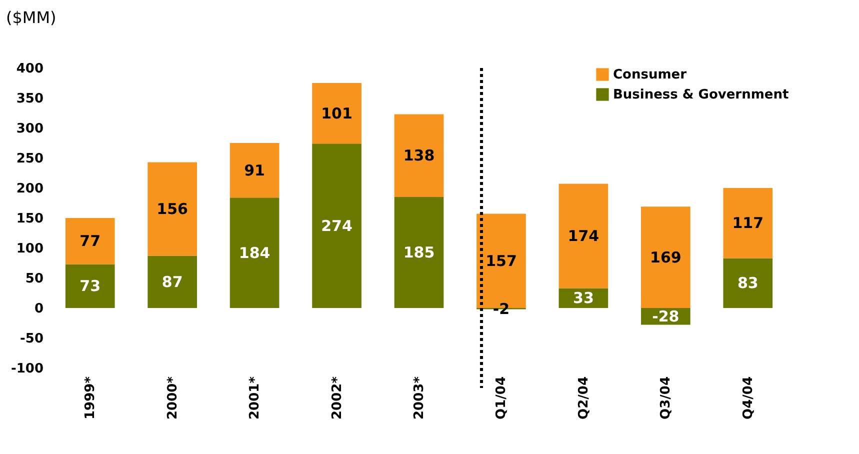 Image resolution: width=859 pixels, height=454 pixels. I want to click on data-label: 138, so click(419, 155).